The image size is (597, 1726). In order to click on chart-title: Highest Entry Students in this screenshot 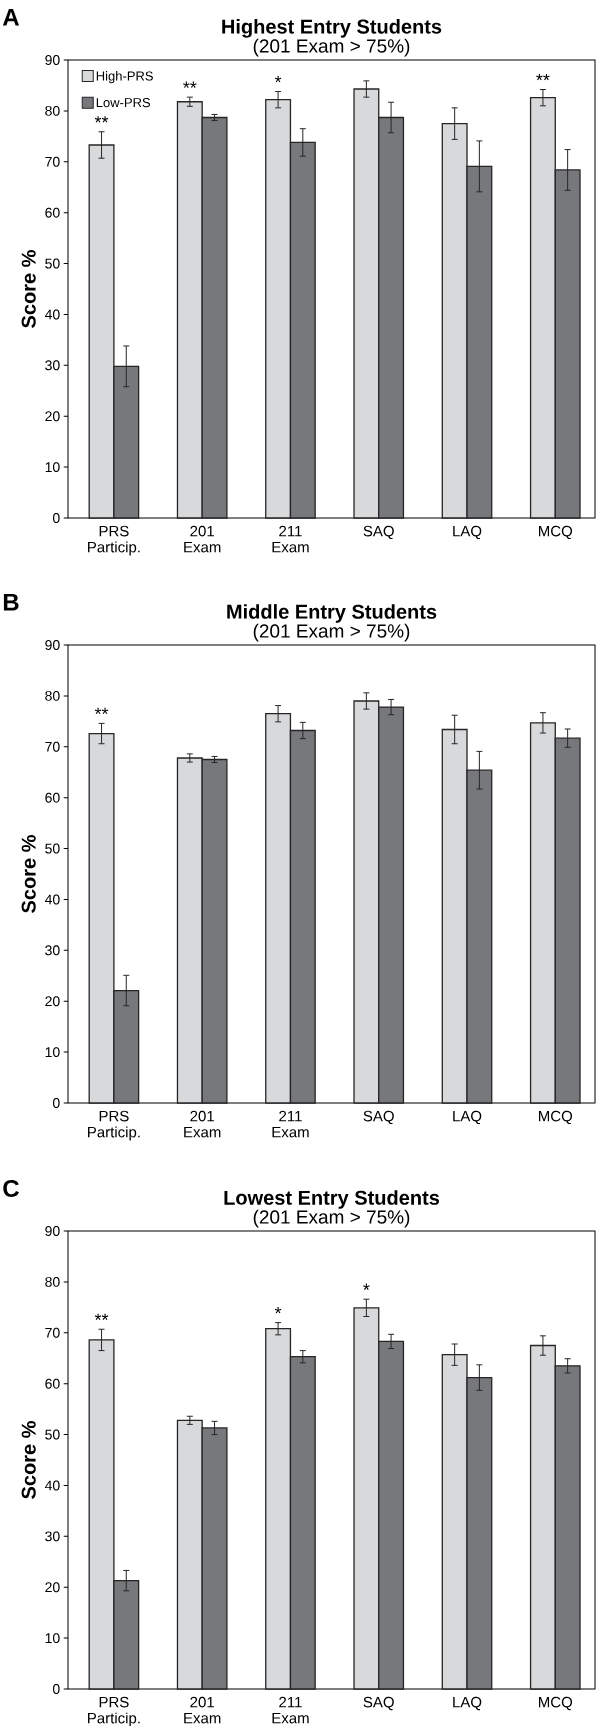, I will do `click(332, 28)`.